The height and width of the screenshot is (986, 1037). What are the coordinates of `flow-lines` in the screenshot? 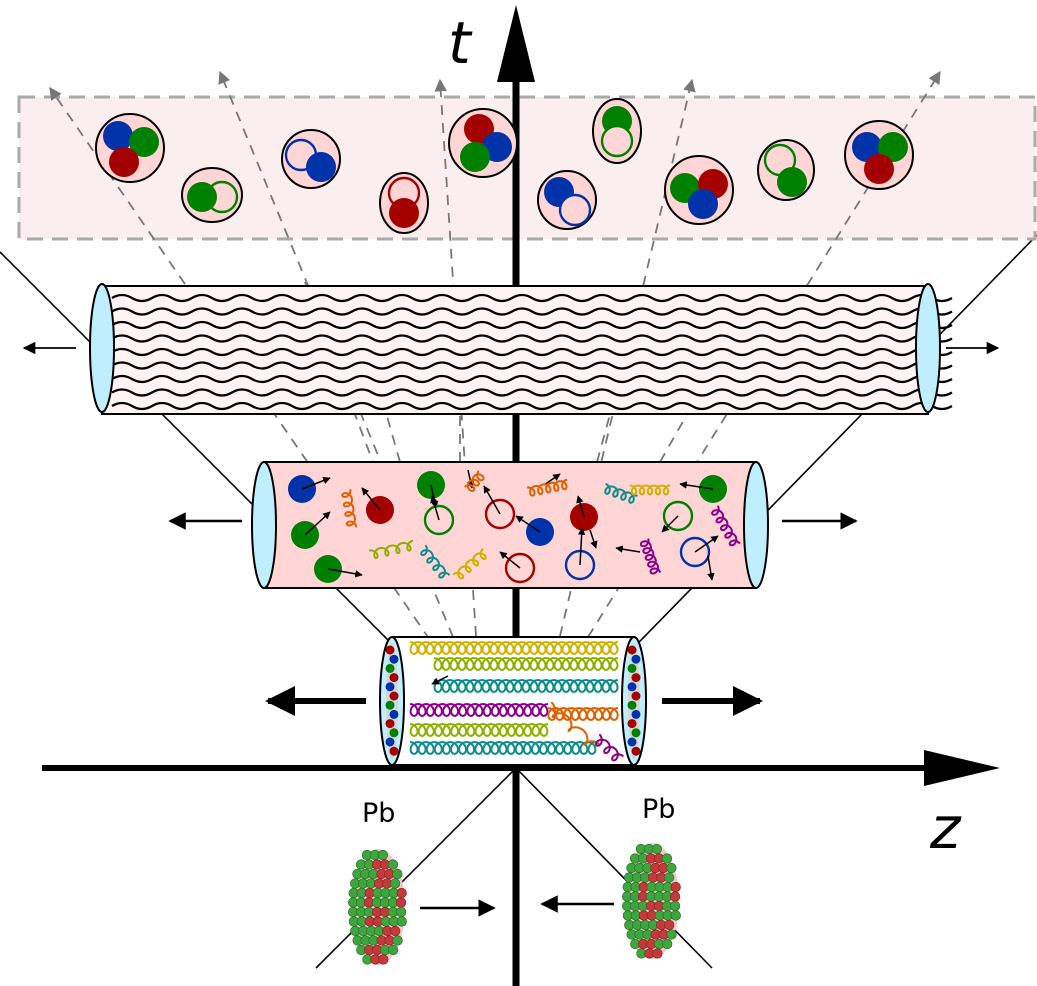 It's located at (532, 352).